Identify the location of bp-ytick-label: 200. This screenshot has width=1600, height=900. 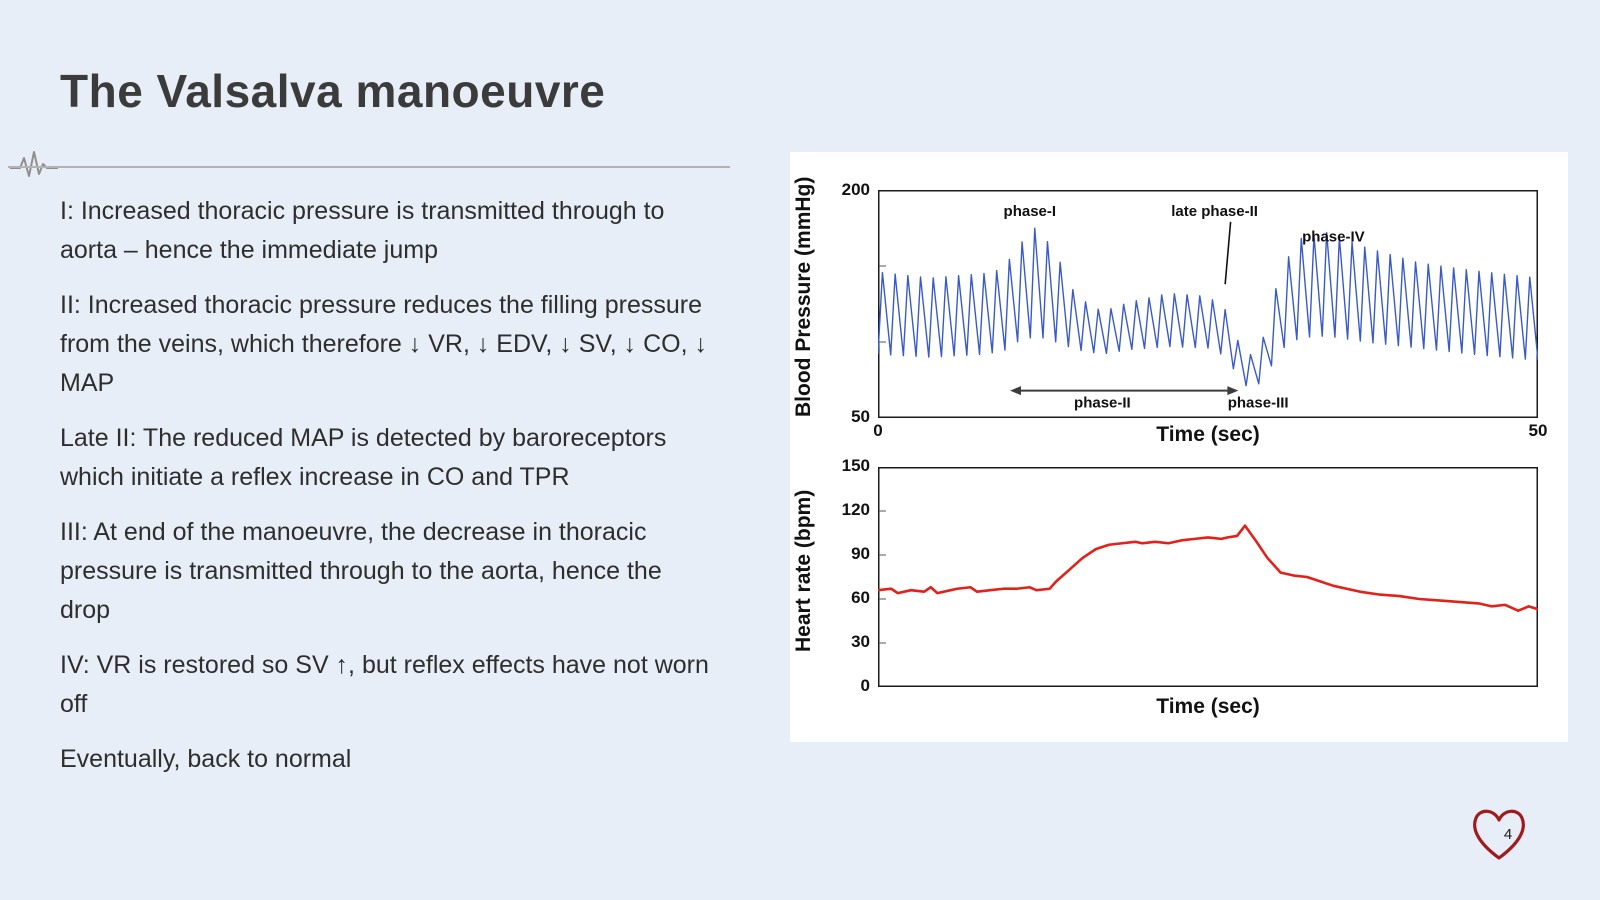
(855, 189).